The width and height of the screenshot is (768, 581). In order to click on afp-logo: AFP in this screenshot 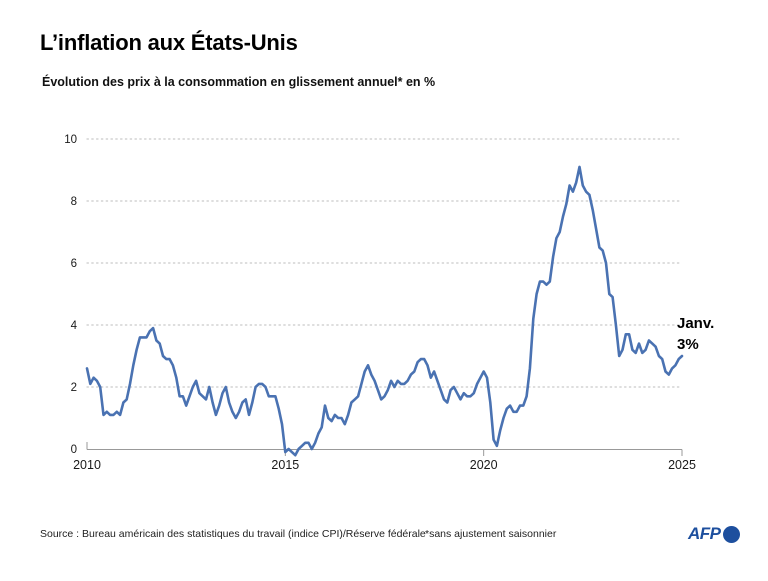, I will do `click(714, 534)`.